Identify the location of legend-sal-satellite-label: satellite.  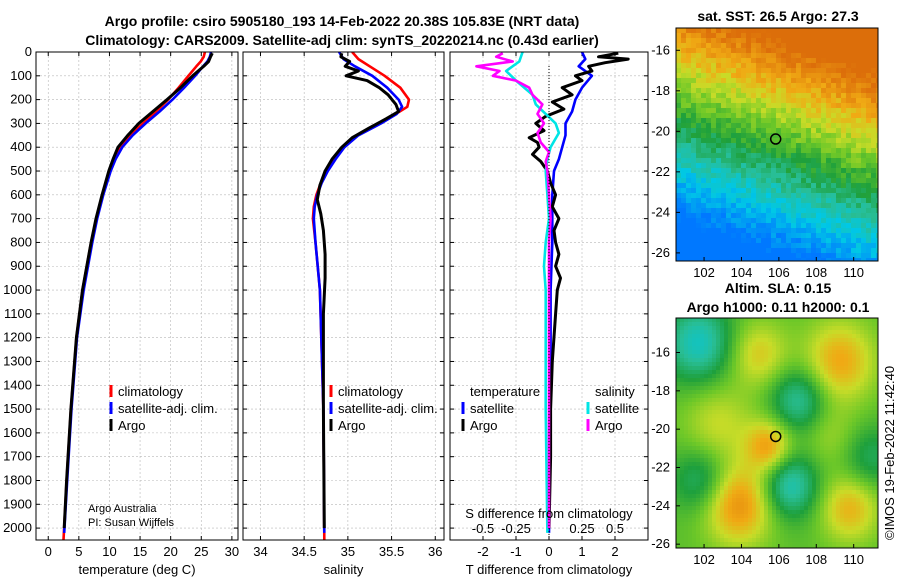
(617, 408).